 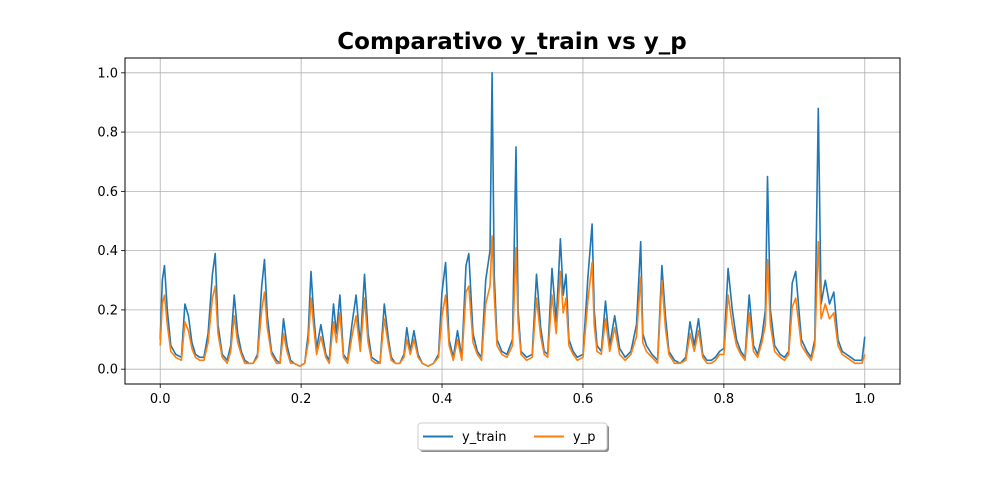 I want to click on y-tick-label: 0.8, so click(x=107, y=133).